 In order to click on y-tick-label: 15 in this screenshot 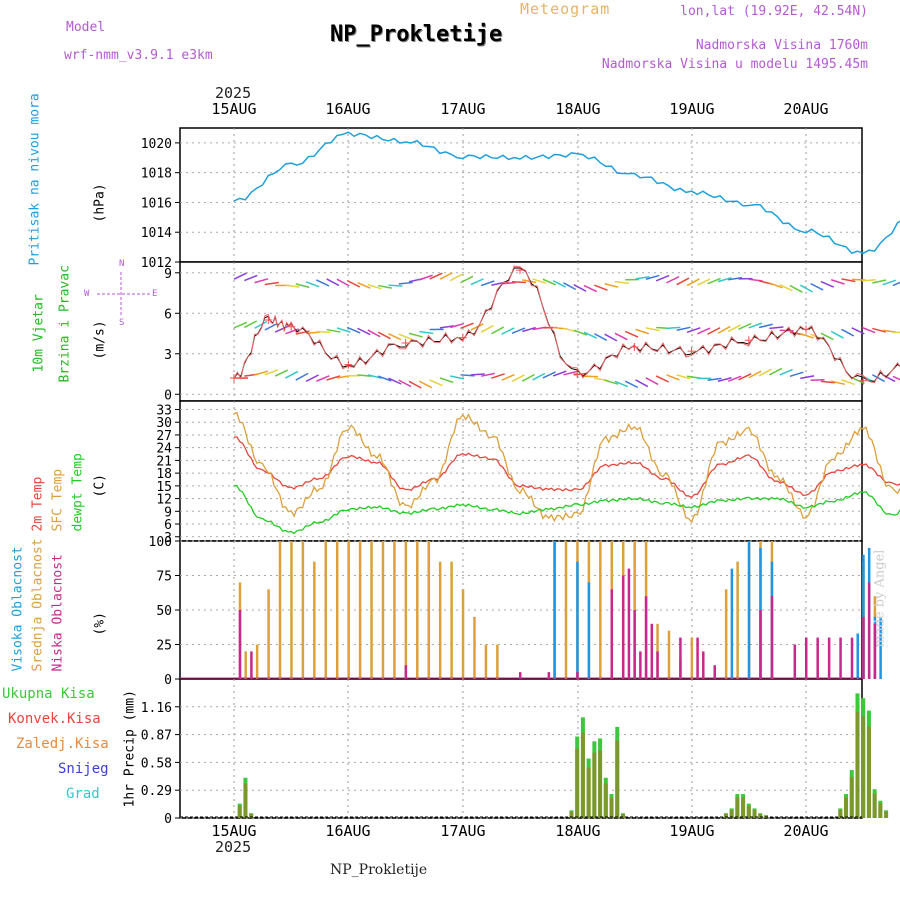, I will do `click(164, 487)`.